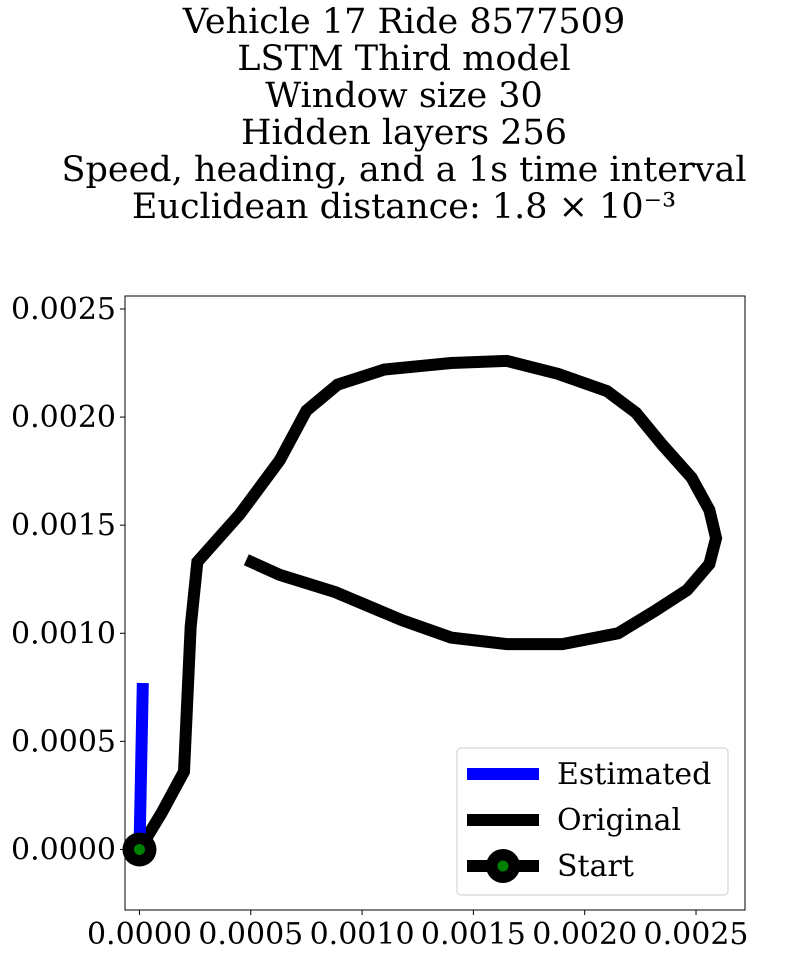 The width and height of the screenshot is (808, 958). Describe the element at coordinates (584, 934) in the screenshot. I see `x-tick-label: 0.0020` at that location.